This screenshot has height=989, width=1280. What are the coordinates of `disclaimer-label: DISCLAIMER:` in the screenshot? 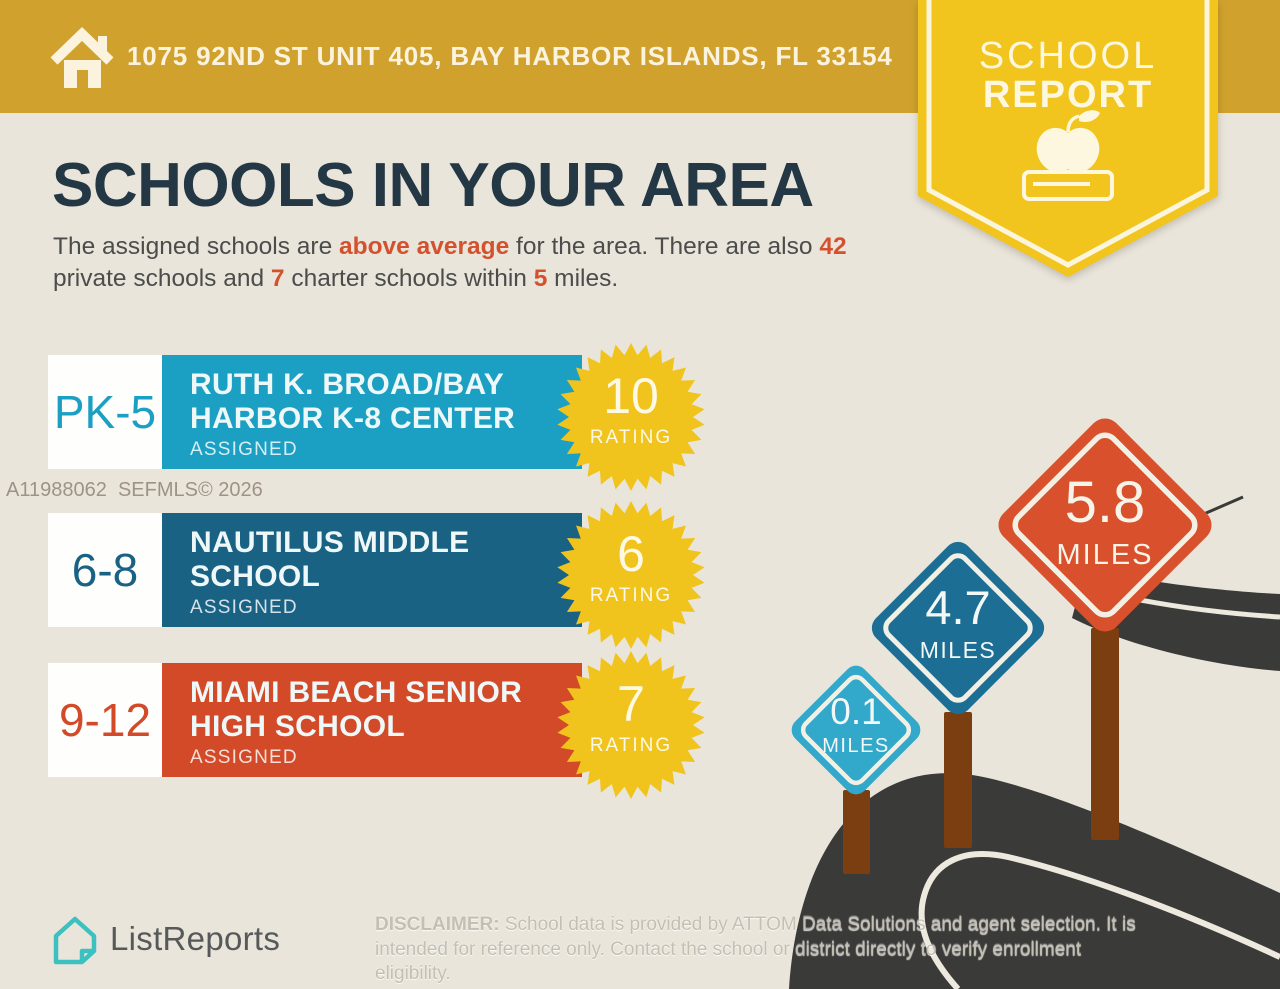 It's located at (437, 924).